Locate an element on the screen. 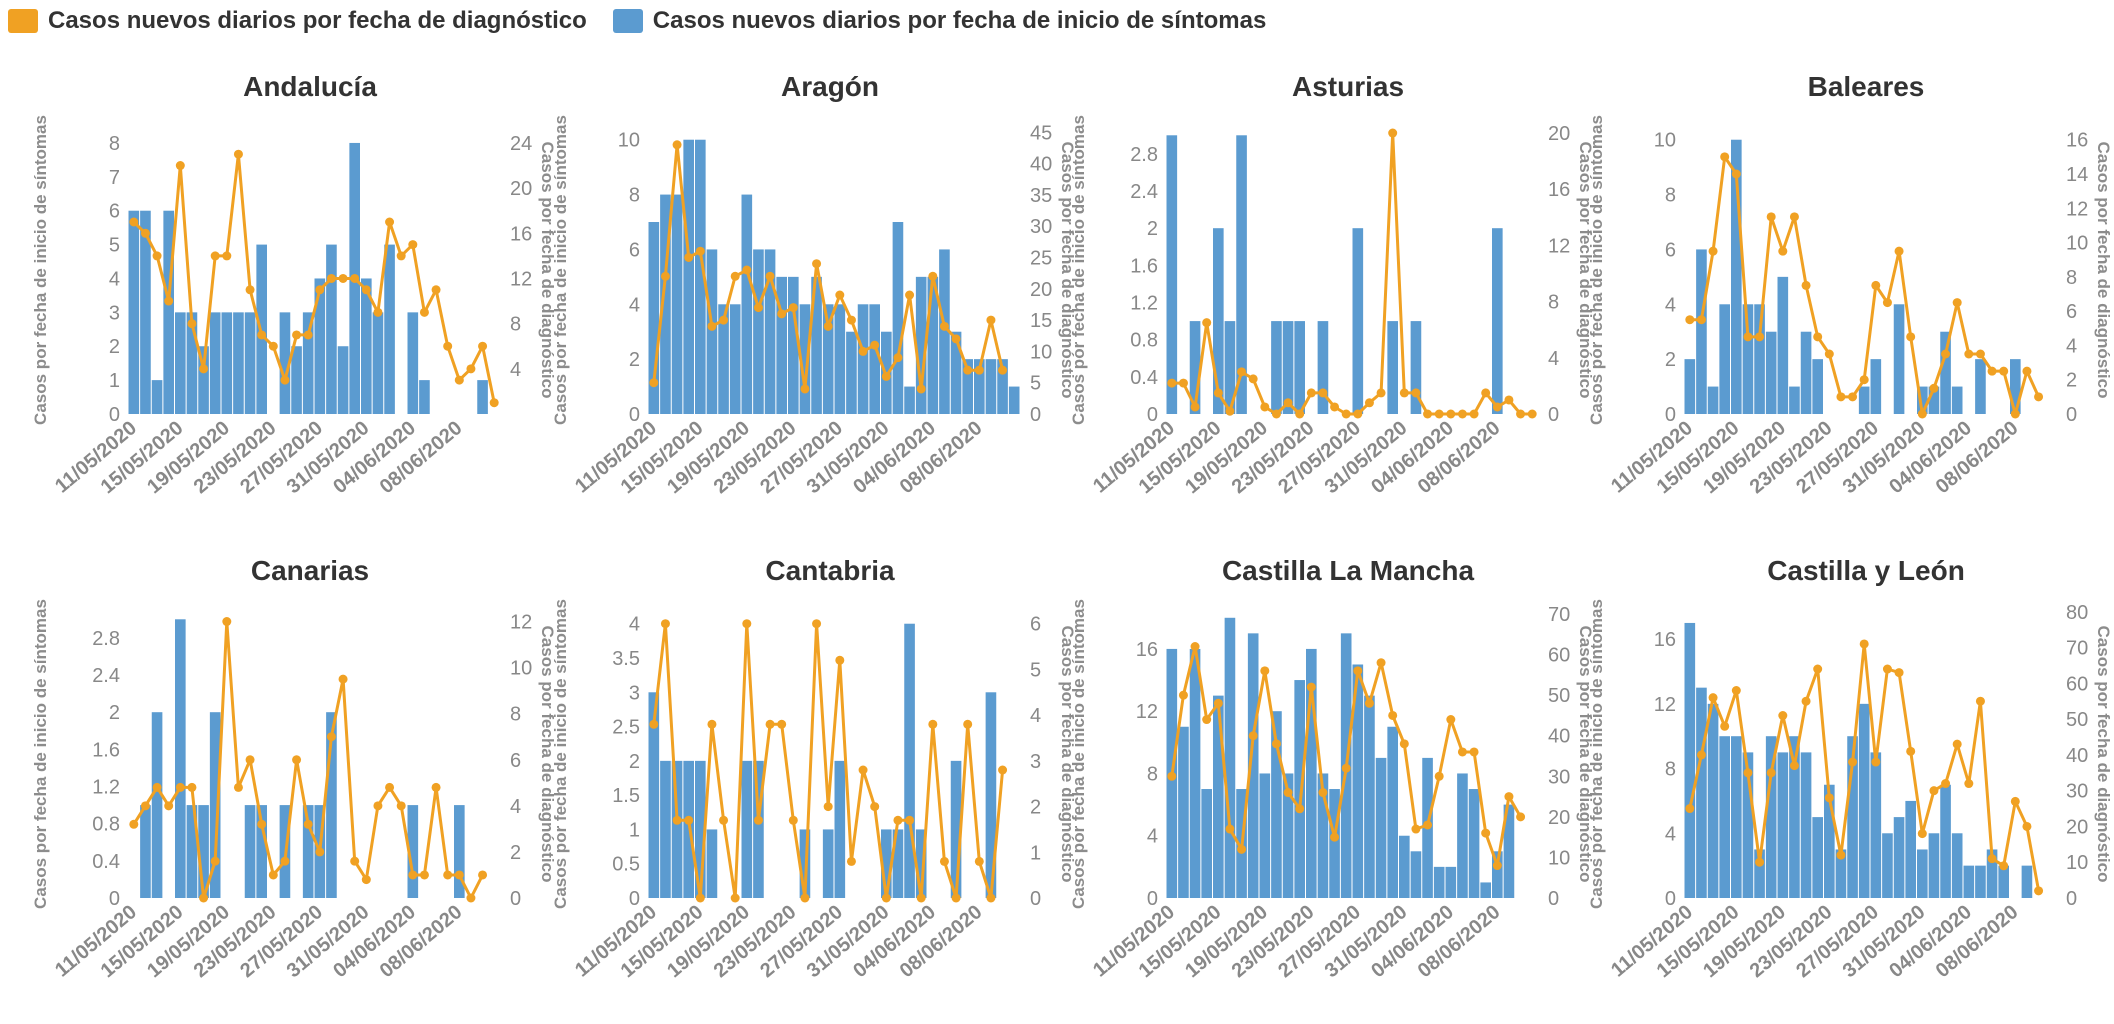 The width and height of the screenshot is (2114, 1024). chart-title: Asturias is located at coordinates (1348, 86).